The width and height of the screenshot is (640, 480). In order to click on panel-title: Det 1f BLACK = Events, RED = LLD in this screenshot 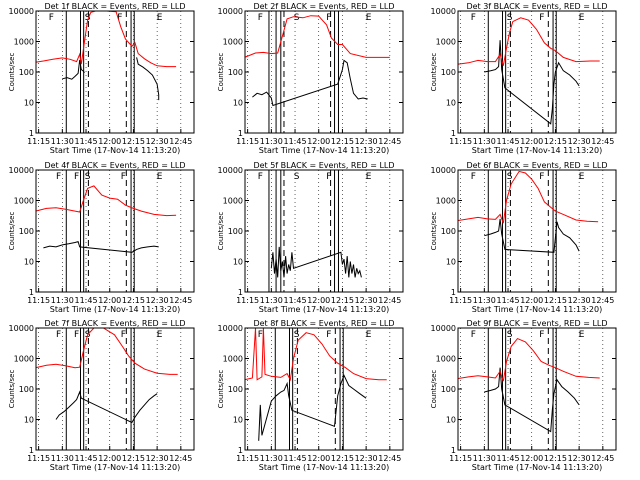, I will do `click(114, 6)`.